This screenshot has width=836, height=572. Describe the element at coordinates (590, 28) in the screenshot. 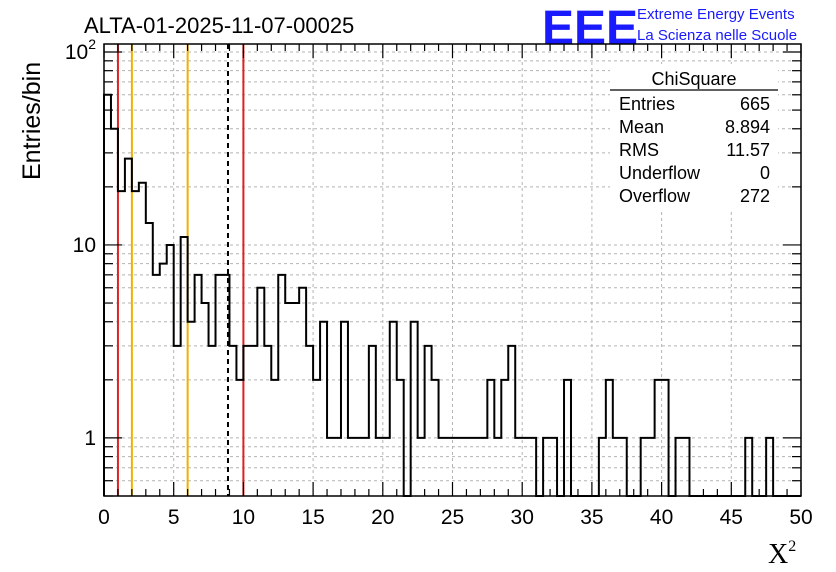

I see `eee-logo-mark: EEE` at that location.